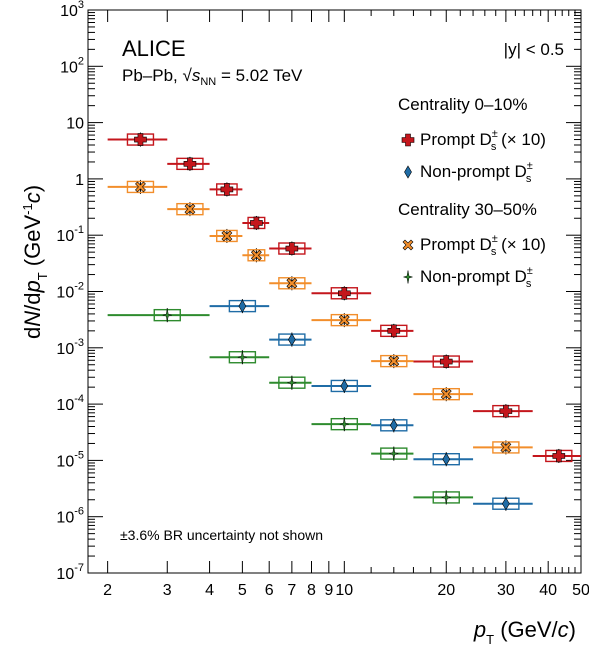  What do you see at coordinates (167, 590) in the screenshot?
I see `x-tick-label: 3` at bounding box center [167, 590].